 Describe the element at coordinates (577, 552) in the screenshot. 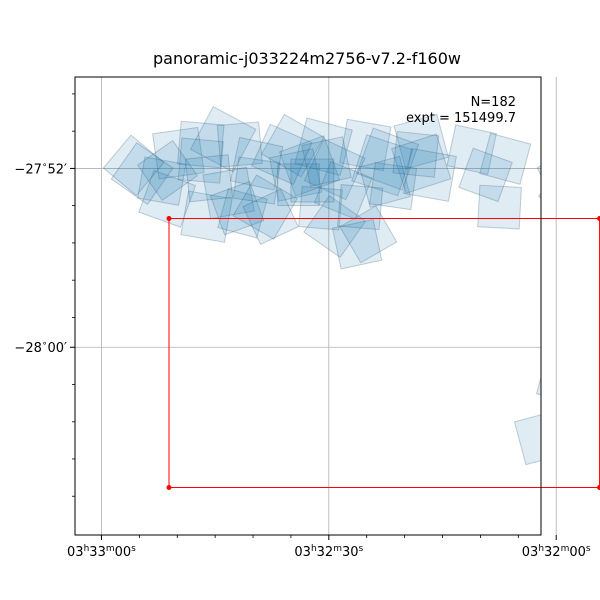

I see `x-tick-label-2-part-4: 00` at that location.